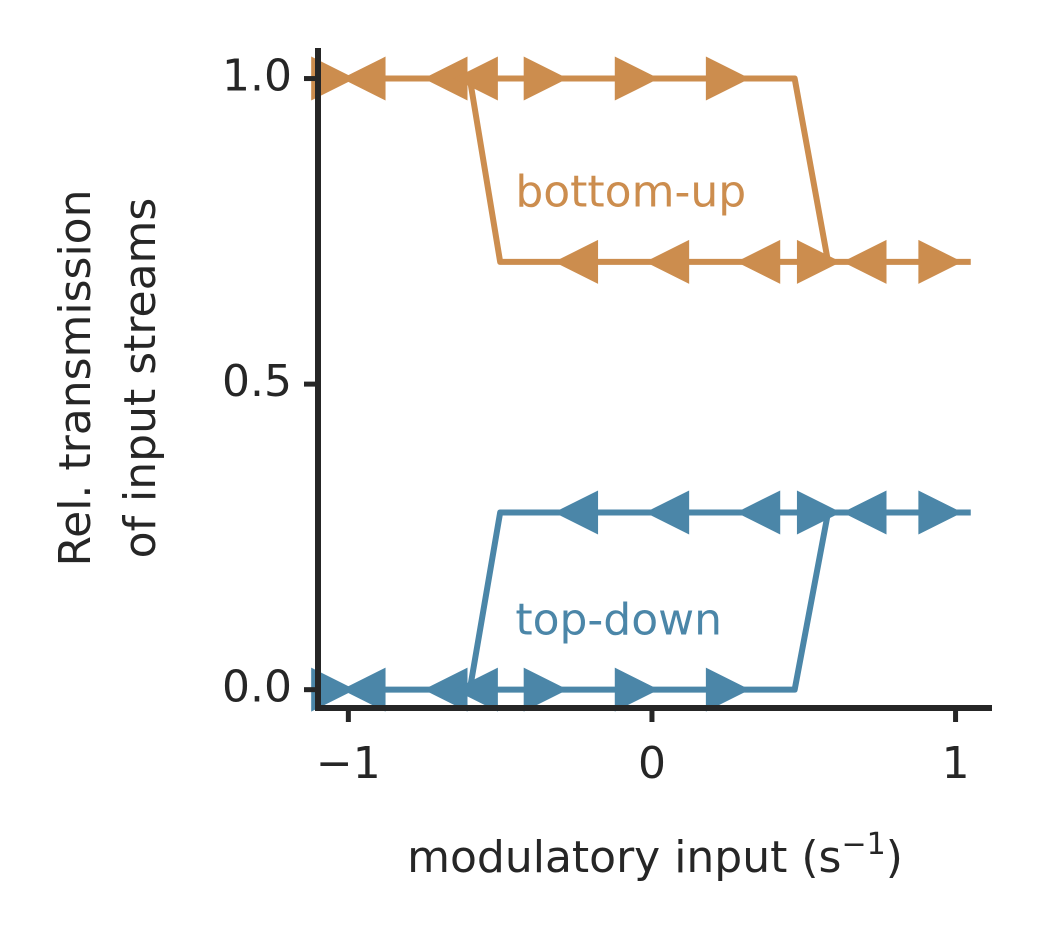 Image resolution: width=1038 pixels, height=940 pixels. Describe the element at coordinates (618, 619) in the screenshot. I see `series-label-top-down: top-down` at that location.